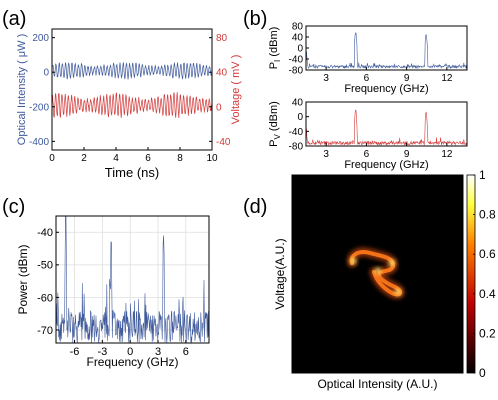 The height and width of the screenshot is (400, 498). I want to click on panel-b-top-spectrum-line, so click(386, 51).